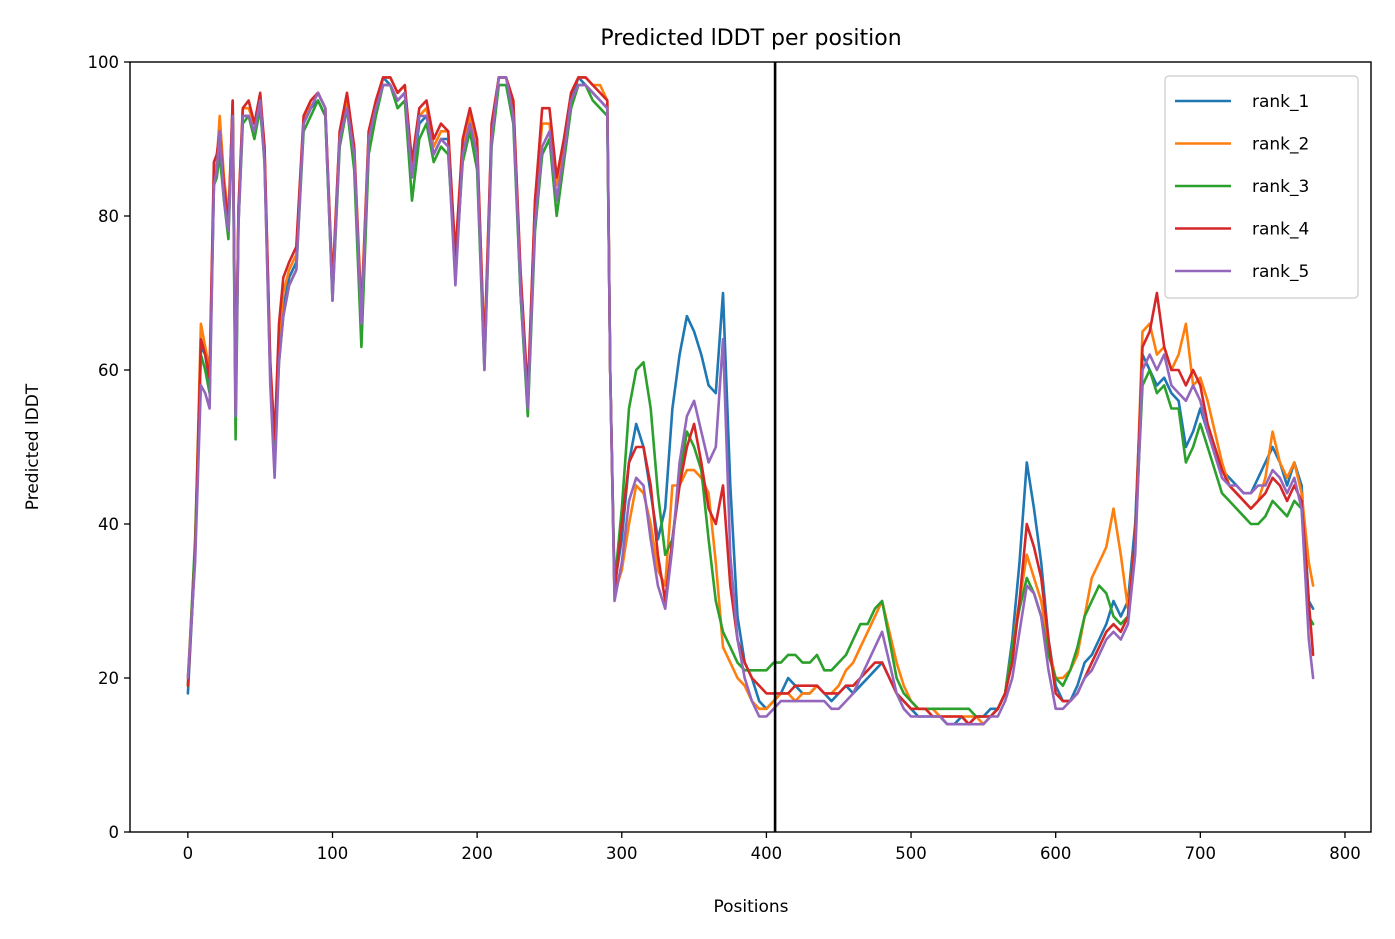  What do you see at coordinates (108, 678) in the screenshot?
I see `y-tick-label: 20` at bounding box center [108, 678].